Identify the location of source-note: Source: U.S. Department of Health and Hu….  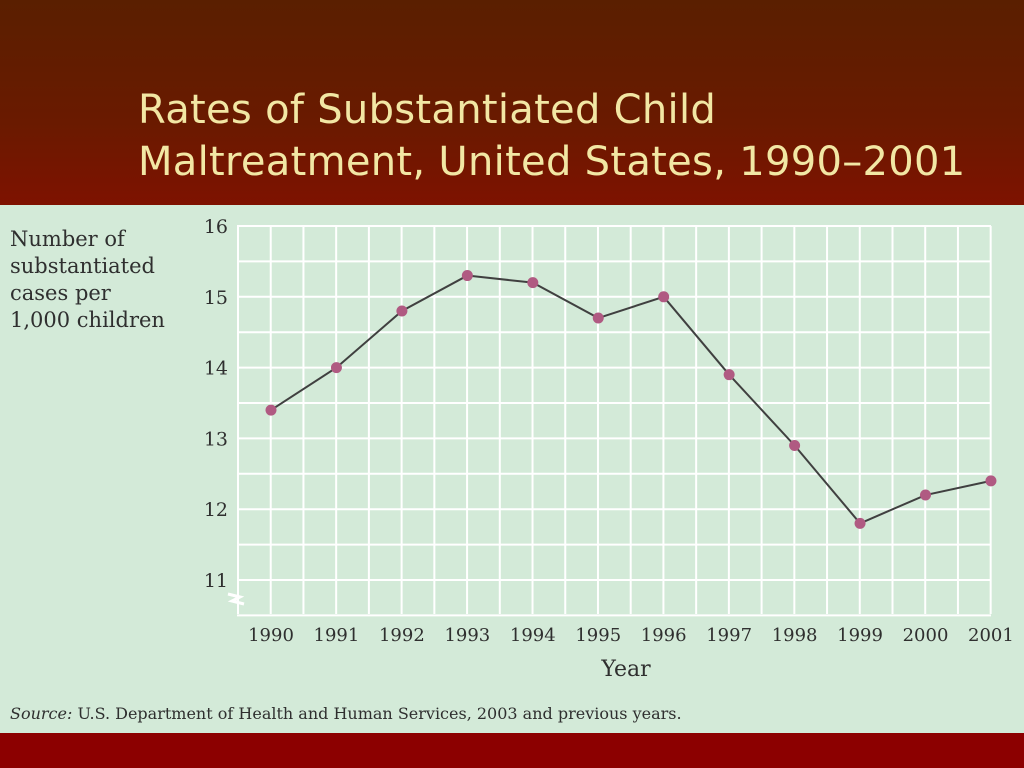
(346, 713).